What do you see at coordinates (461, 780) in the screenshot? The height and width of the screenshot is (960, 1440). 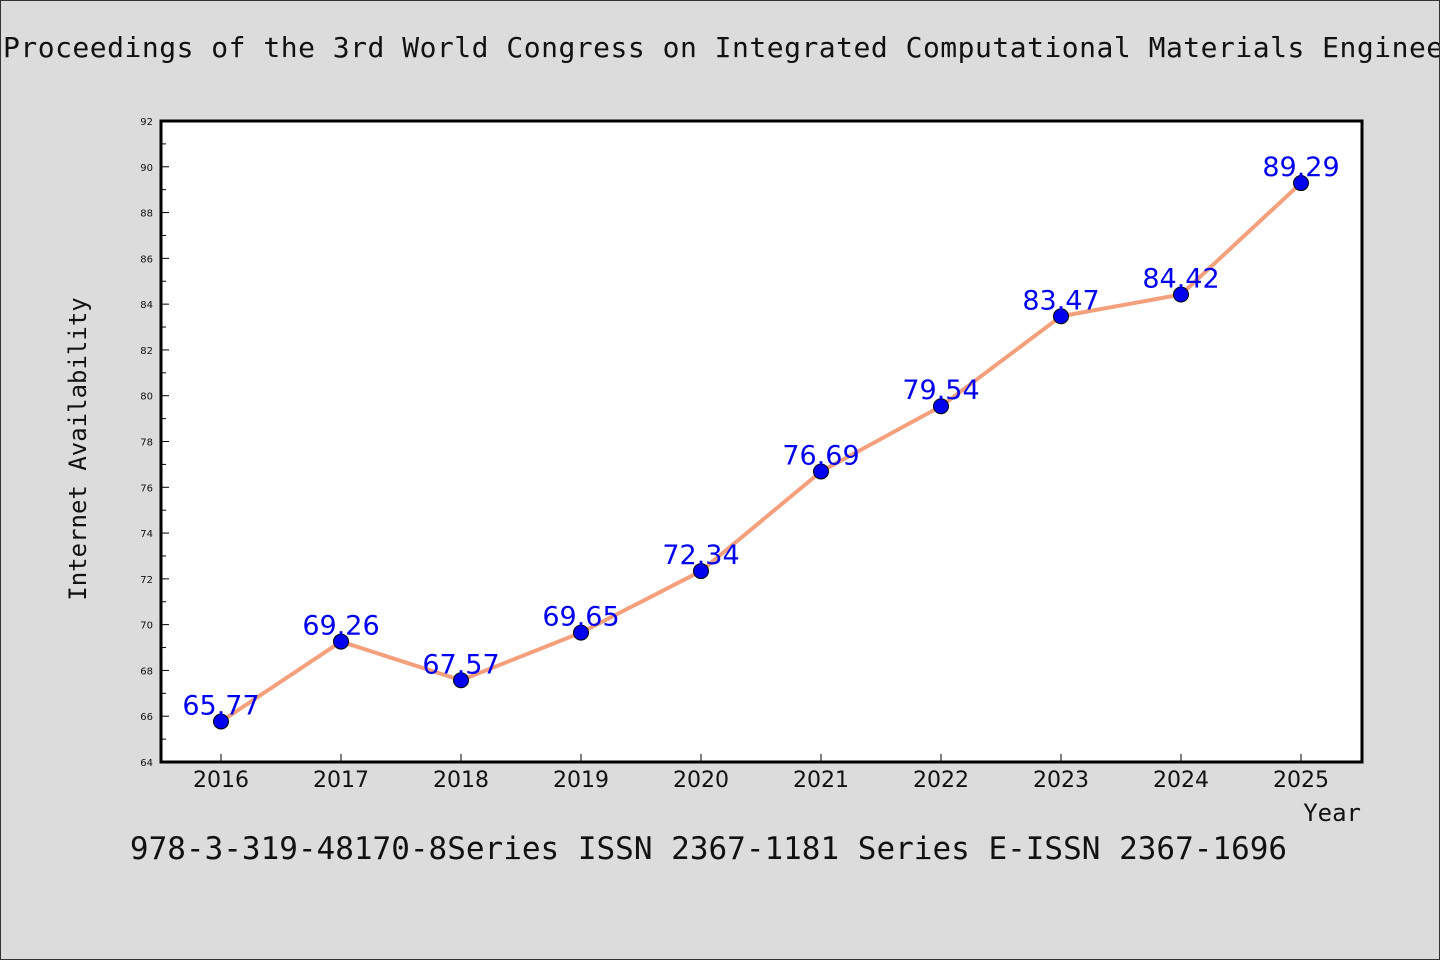 I see `x-tick-label: 2018` at bounding box center [461, 780].